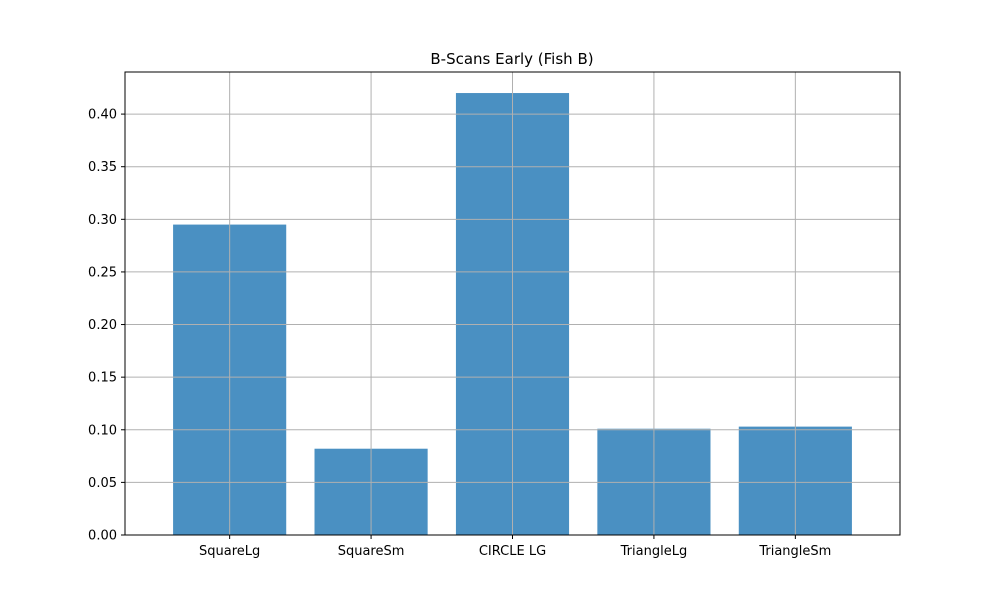 The image size is (1000, 604). Describe the element at coordinates (102, 325) in the screenshot. I see `y-tick-label: 0.20` at that location.